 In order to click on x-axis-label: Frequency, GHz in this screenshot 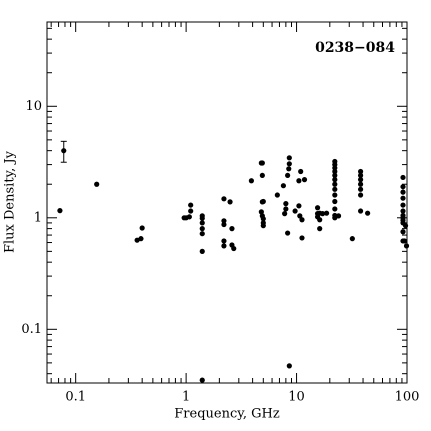, I will do `click(227, 414)`.